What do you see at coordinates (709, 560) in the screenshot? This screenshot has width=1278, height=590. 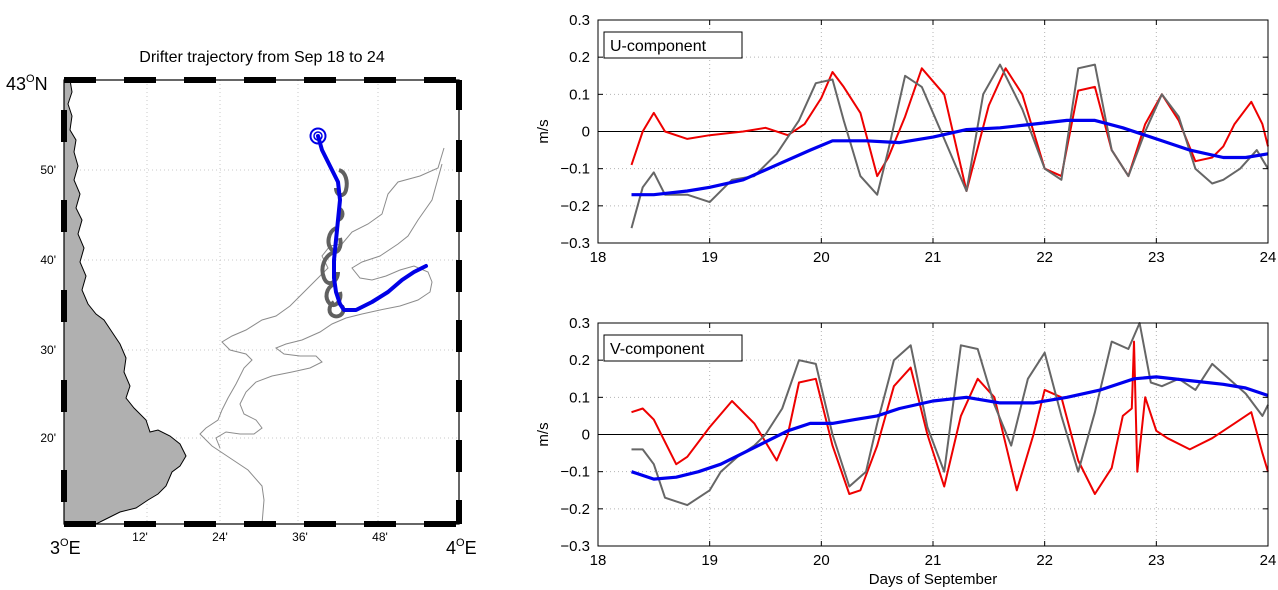 I see `v-x-tick-label: 19` at bounding box center [709, 560].